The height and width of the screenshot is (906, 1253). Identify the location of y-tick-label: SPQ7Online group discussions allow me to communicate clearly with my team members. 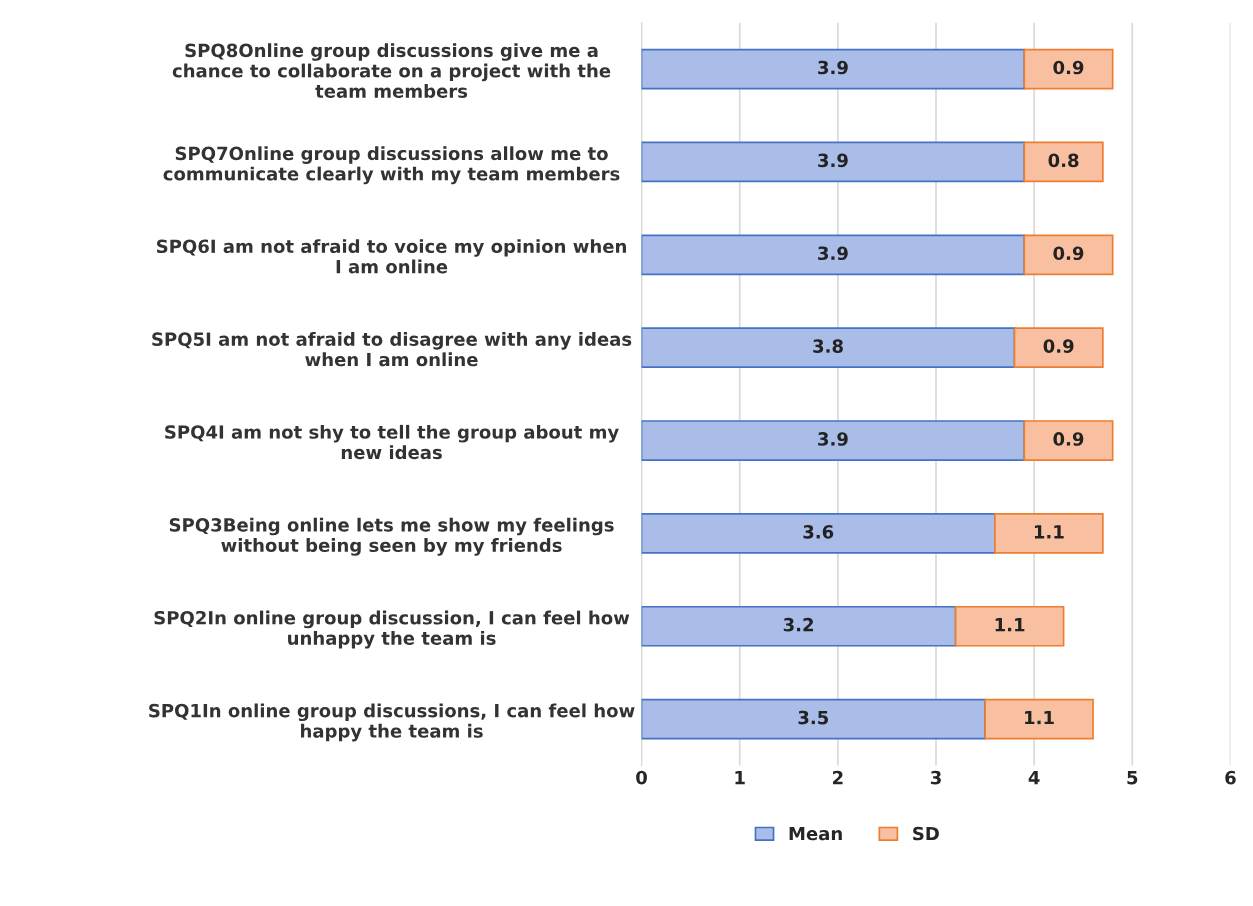
(391, 165).